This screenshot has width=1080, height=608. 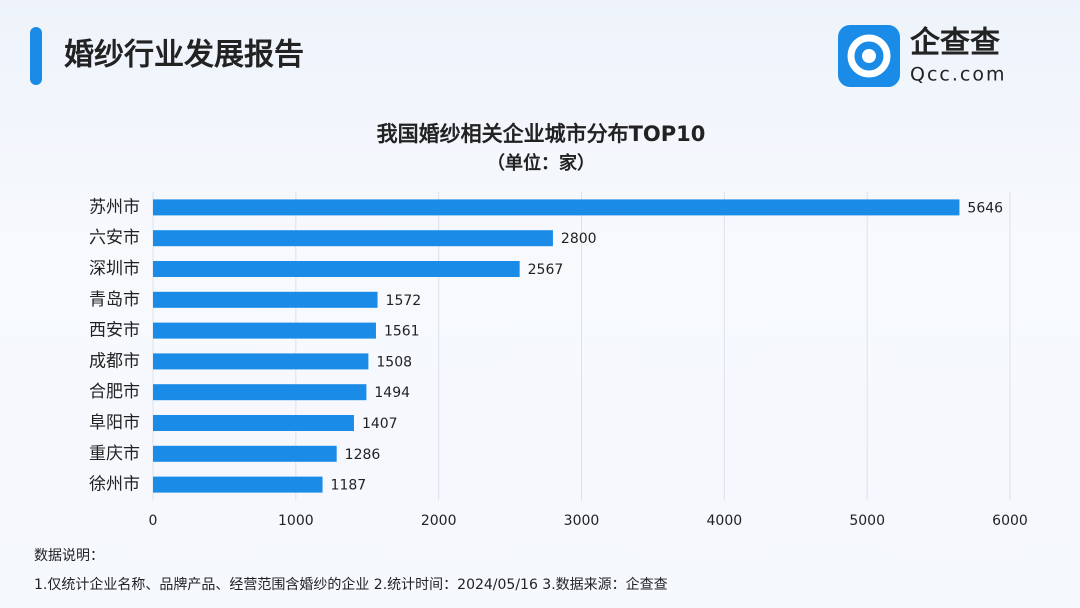 What do you see at coordinates (958, 75) in the screenshot?
I see `logo-domain: Qcc.com` at bounding box center [958, 75].